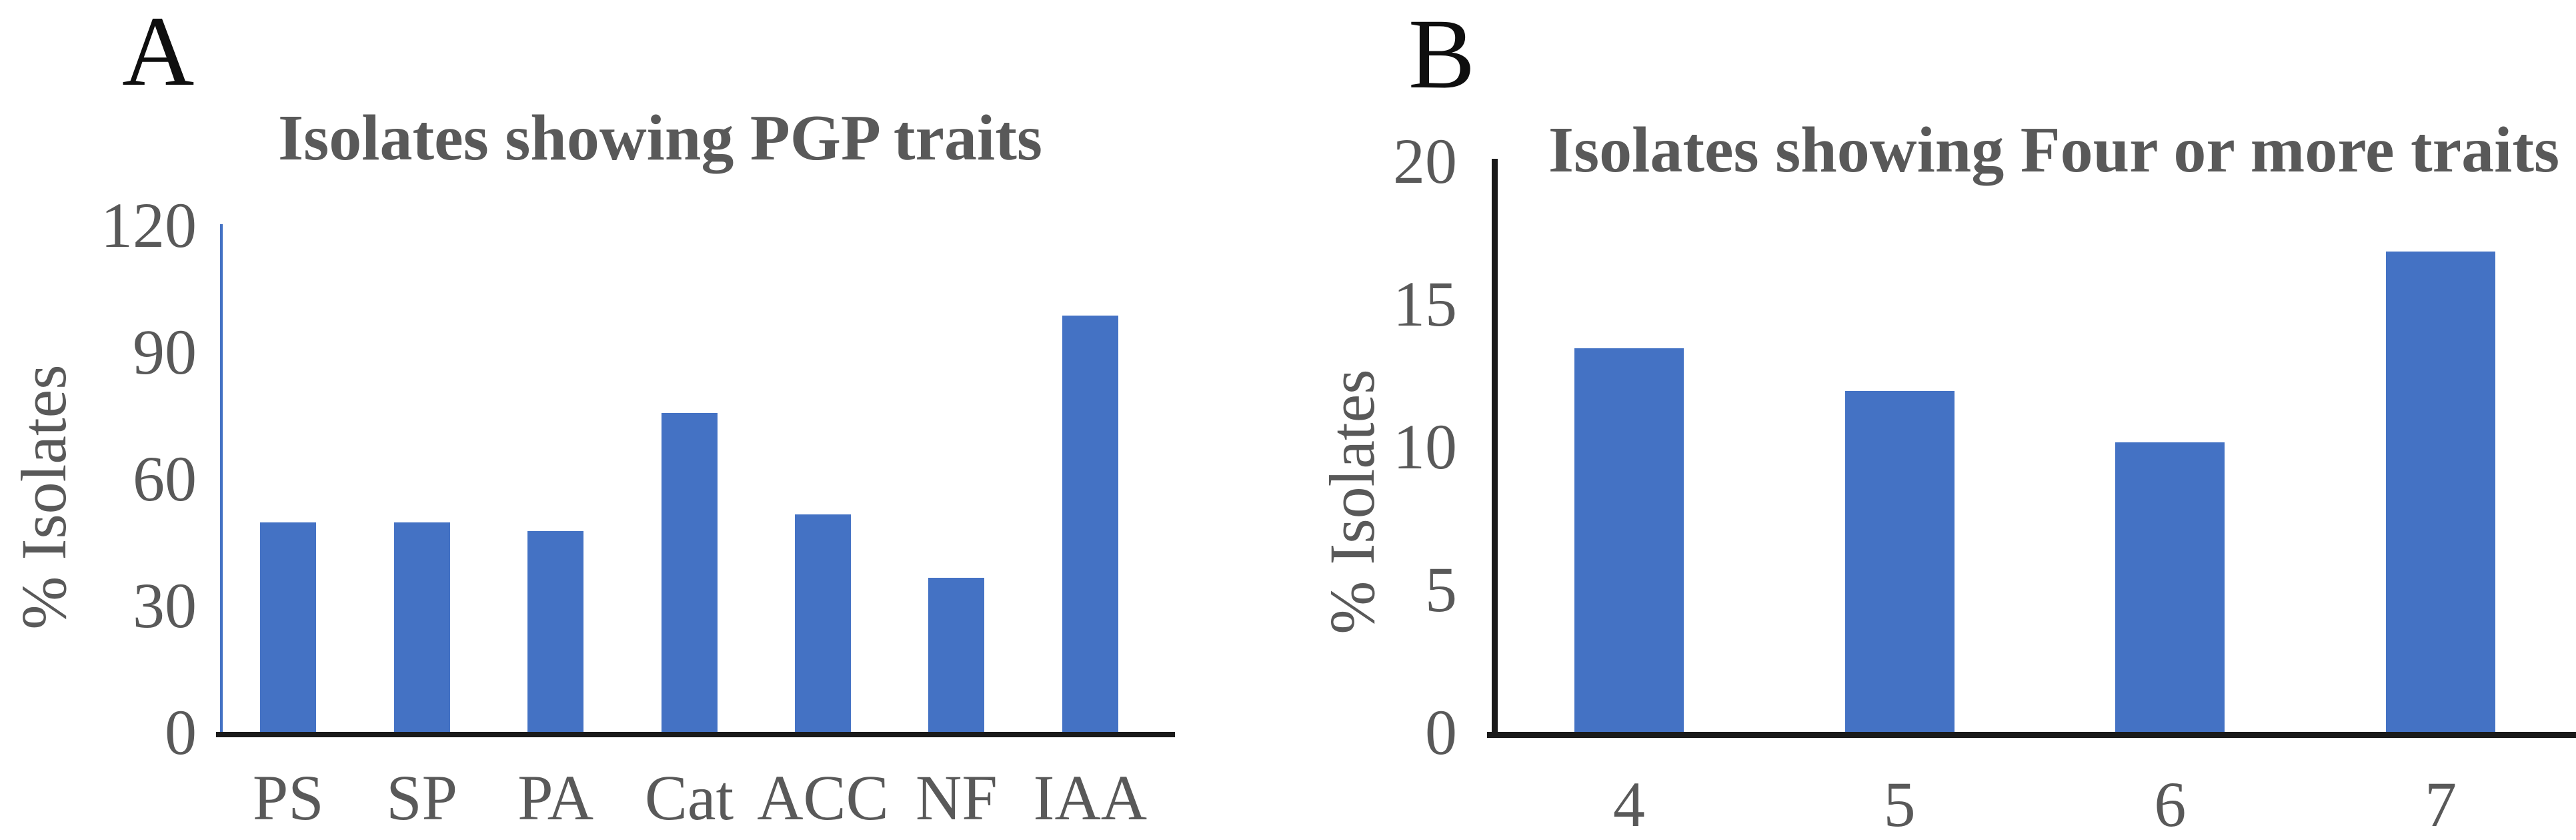 The height and width of the screenshot is (840, 2576). Describe the element at coordinates (1425, 447) in the screenshot. I see `chart-b-ytick-10: 10` at that location.